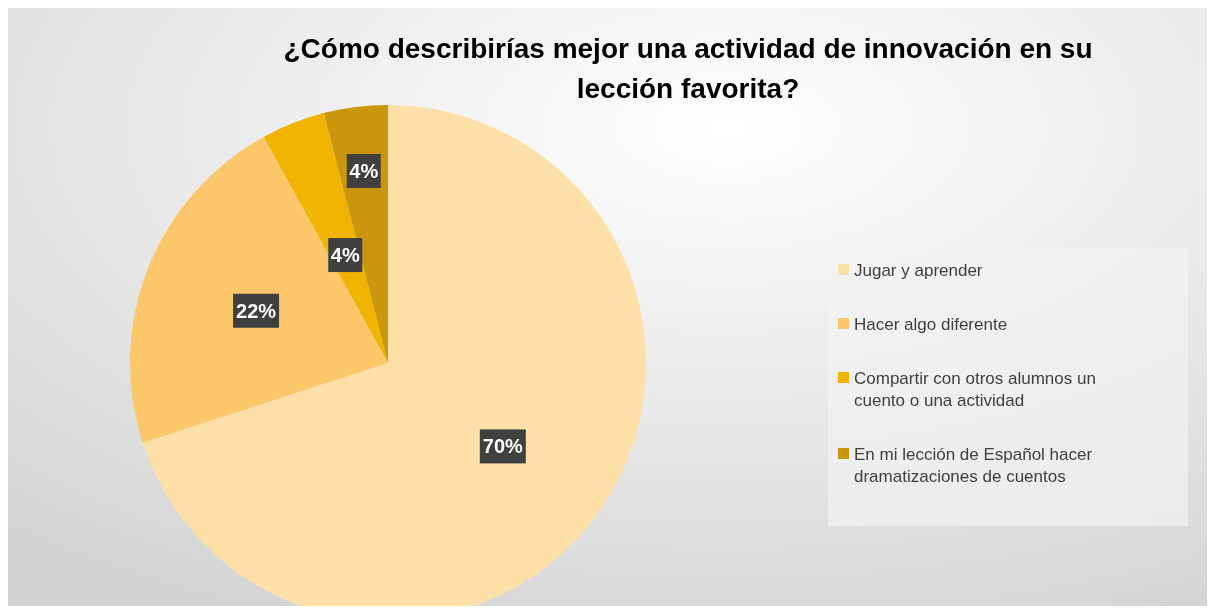  Describe the element at coordinates (503, 446) in the screenshot. I see `data-label: 70%` at that location.